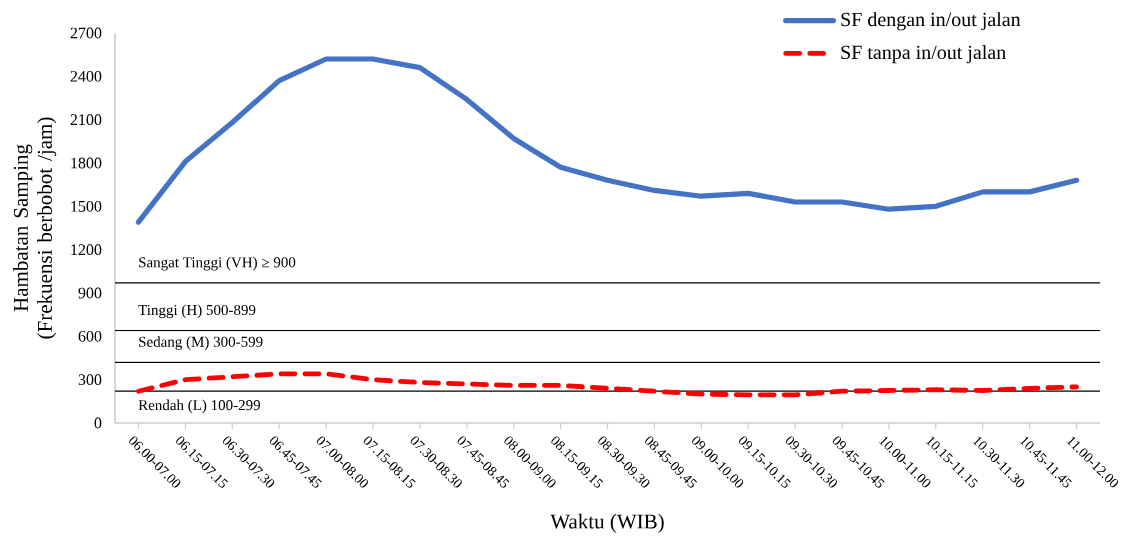 The width and height of the screenshot is (1141, 545). What do you see at coordinates (923, 54) in the screenshot?
I see `legend-label: SF tanpa in/out jalan` at bounding box center [923, 54].